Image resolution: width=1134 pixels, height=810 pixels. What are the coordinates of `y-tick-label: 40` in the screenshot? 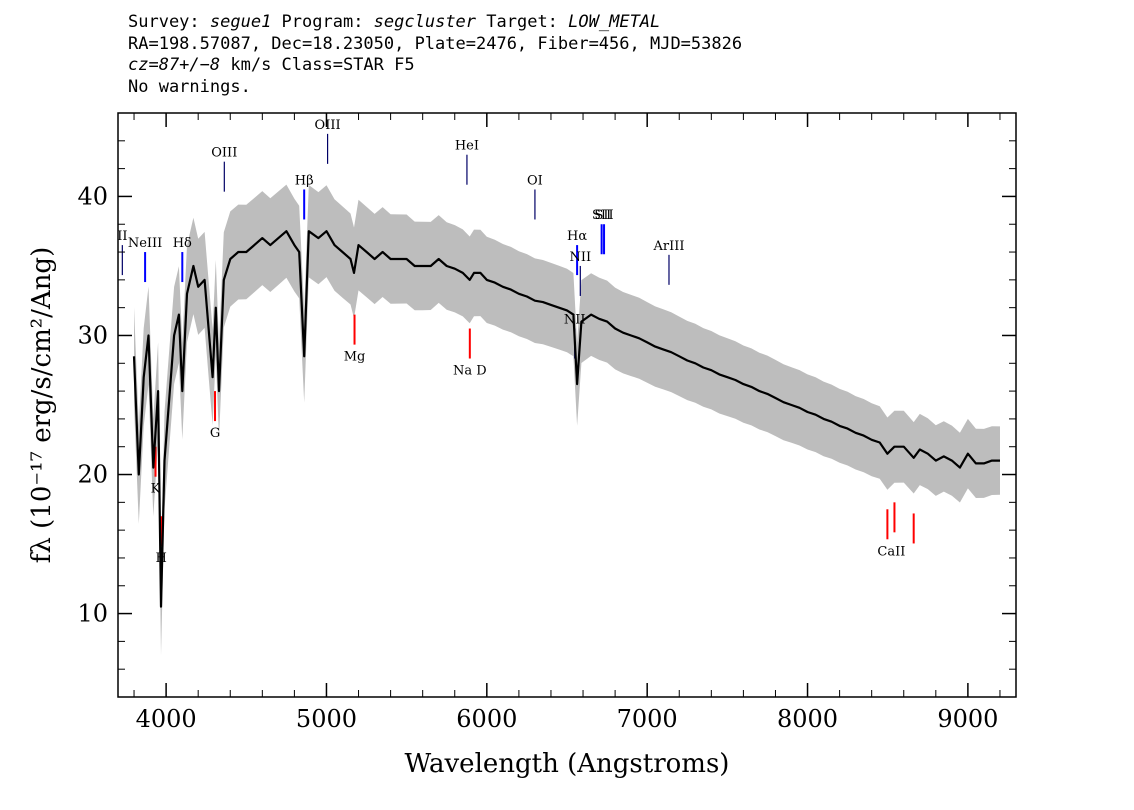 It's located at (92, 196).